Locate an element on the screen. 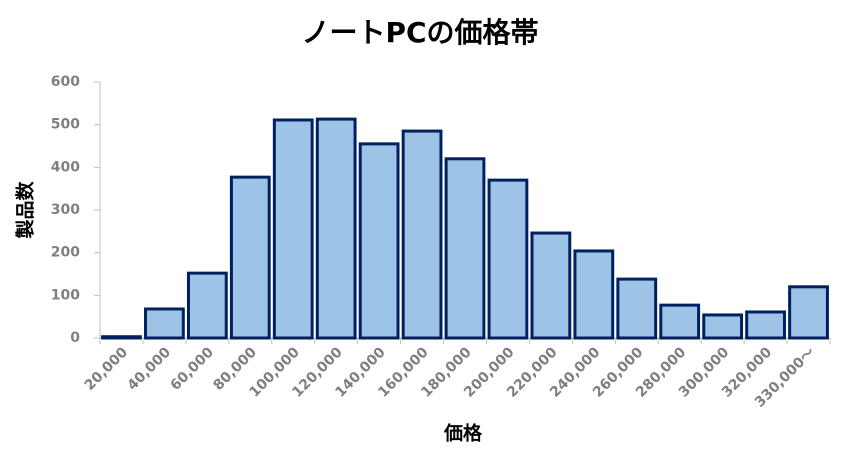  y-tick-label: 0 is located at coordinates (75, 338).